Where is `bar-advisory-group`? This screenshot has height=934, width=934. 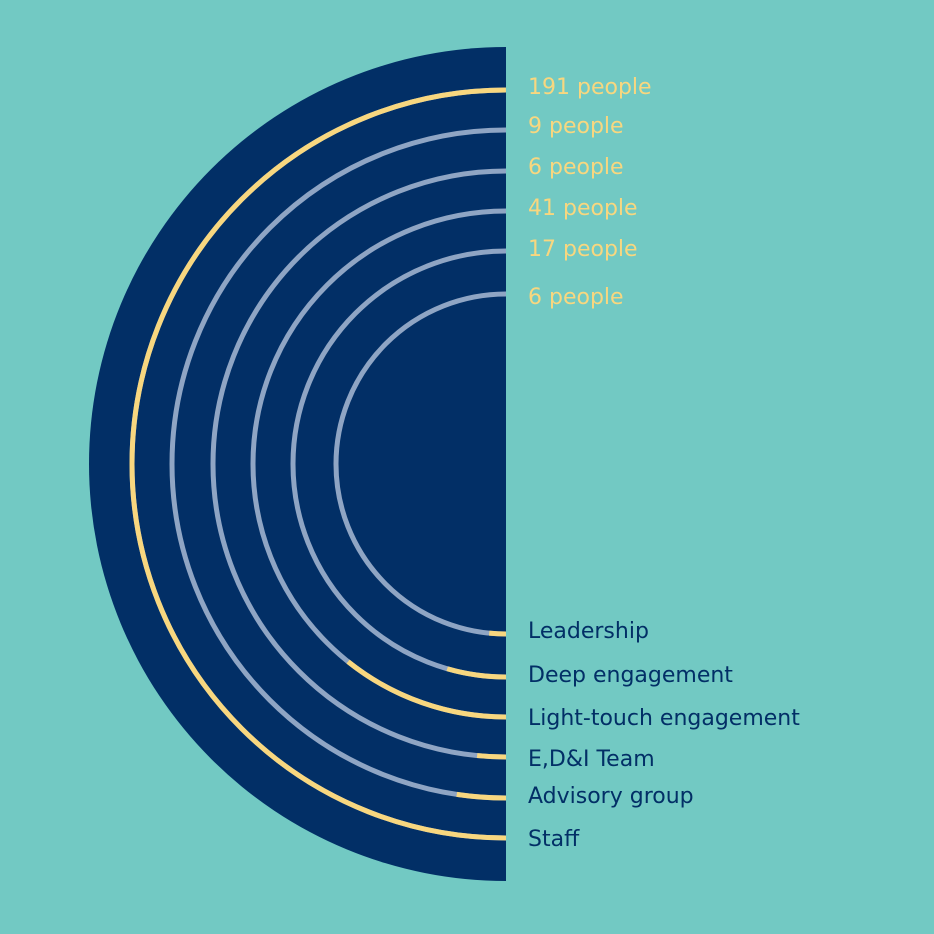
bar-advisory-group is located at coordinates (481, 796).